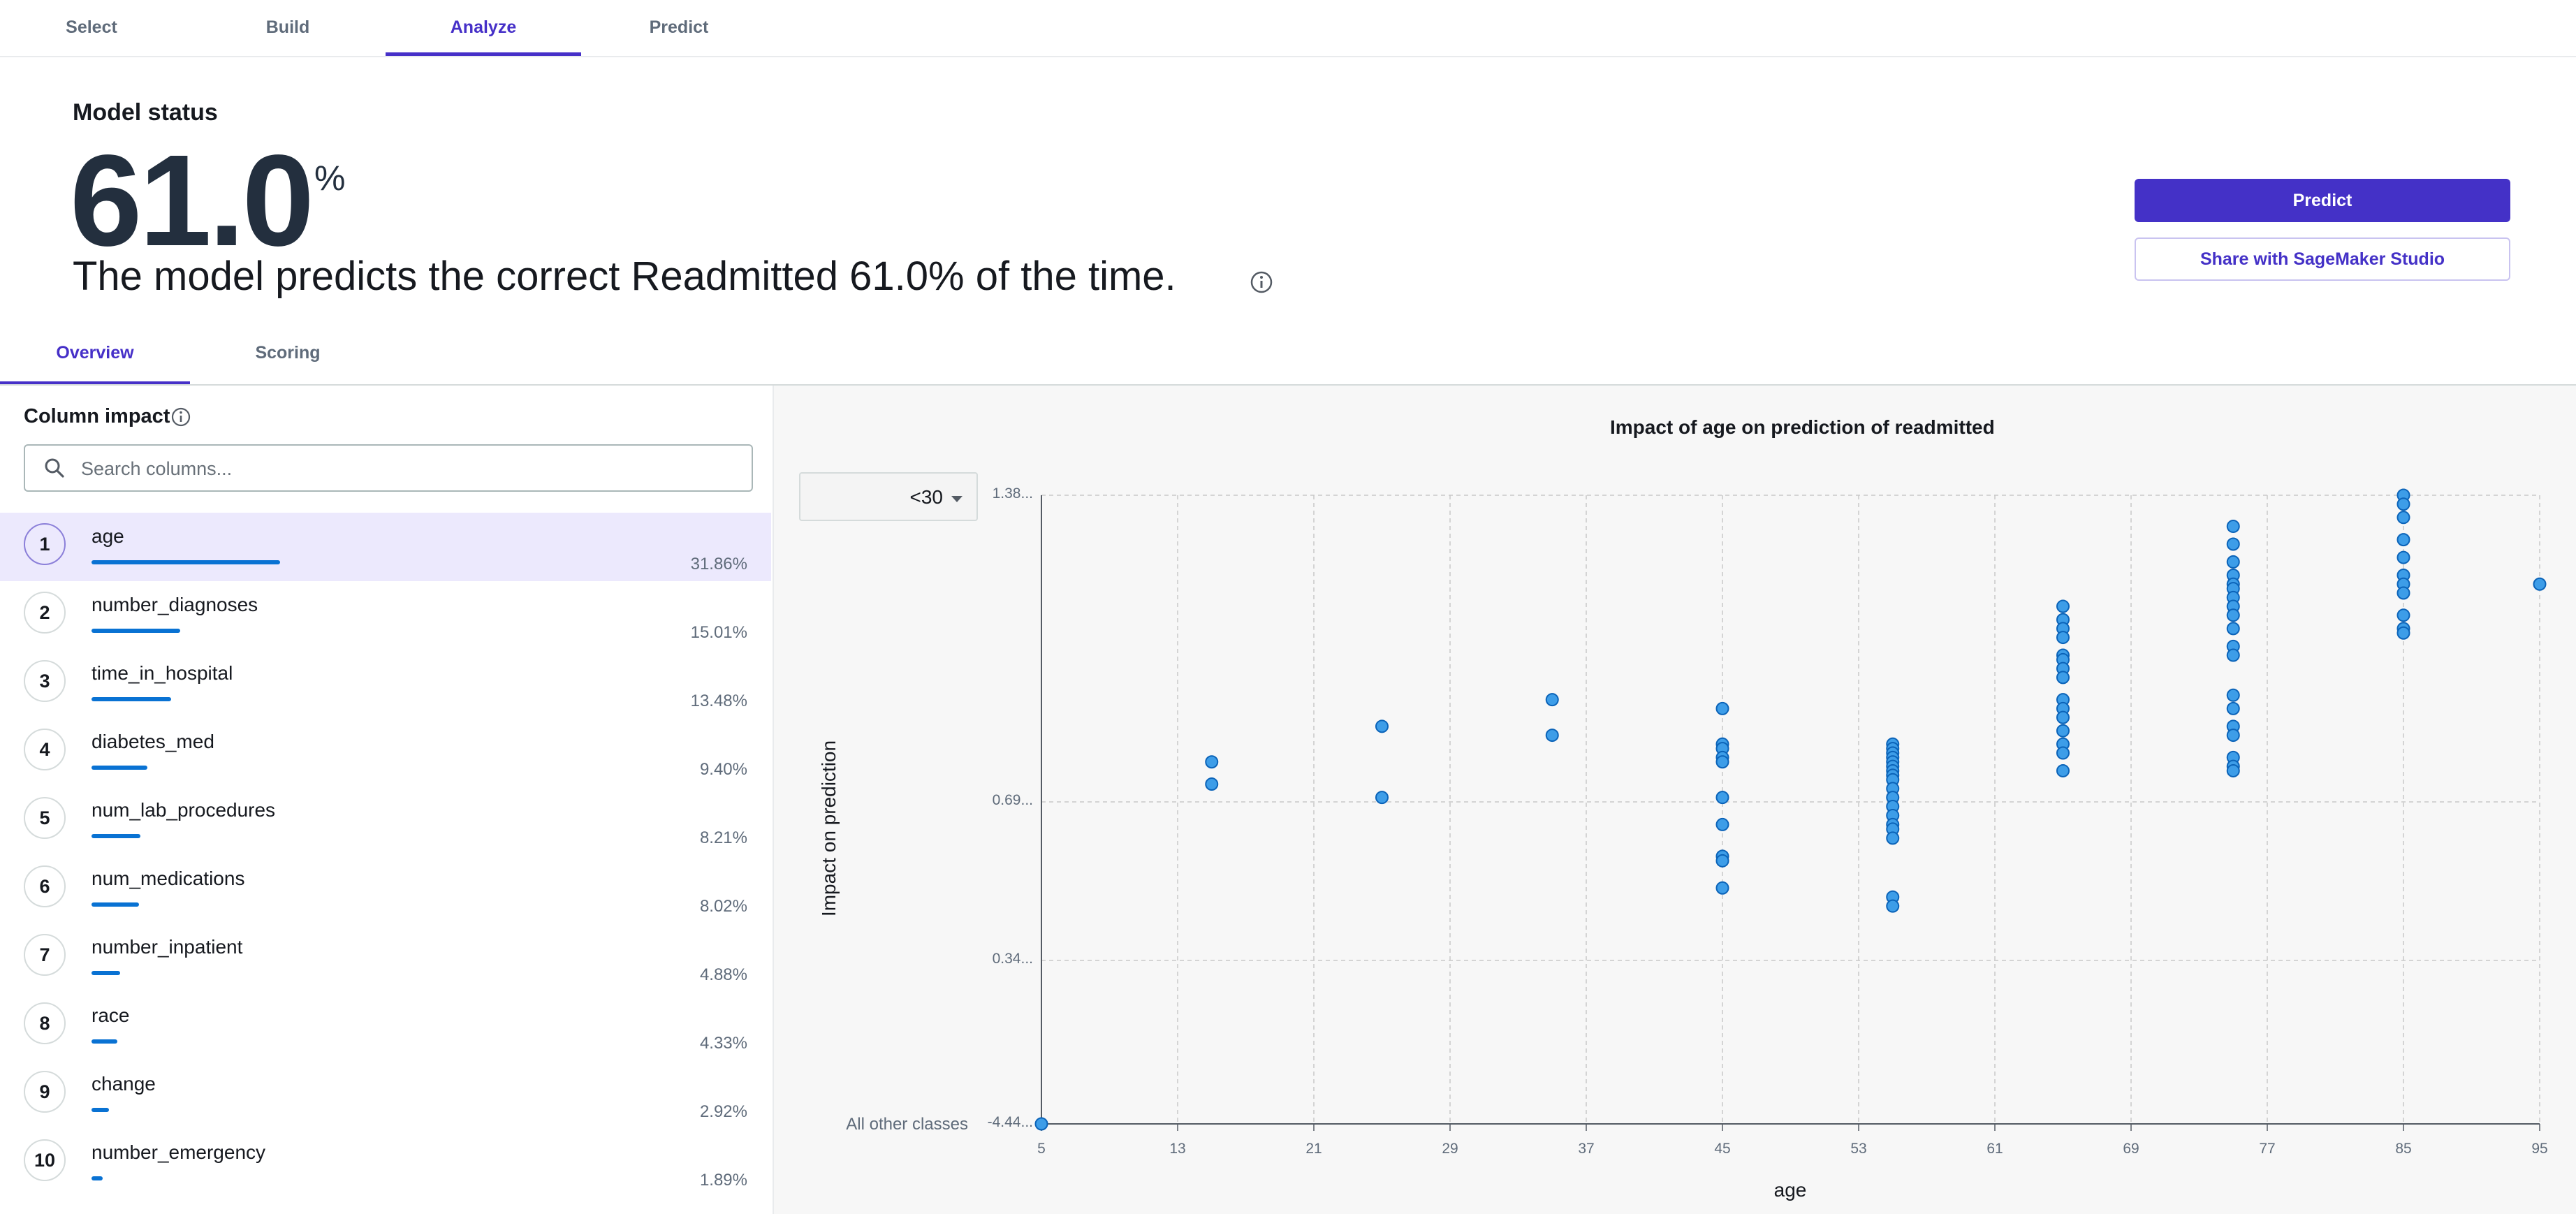 This screenshot has height=1214, width=2576. What do you see at coordinates (45, 749) in the screenshot?
I see `rank-badge: 4` at bounding box center [45, 749].